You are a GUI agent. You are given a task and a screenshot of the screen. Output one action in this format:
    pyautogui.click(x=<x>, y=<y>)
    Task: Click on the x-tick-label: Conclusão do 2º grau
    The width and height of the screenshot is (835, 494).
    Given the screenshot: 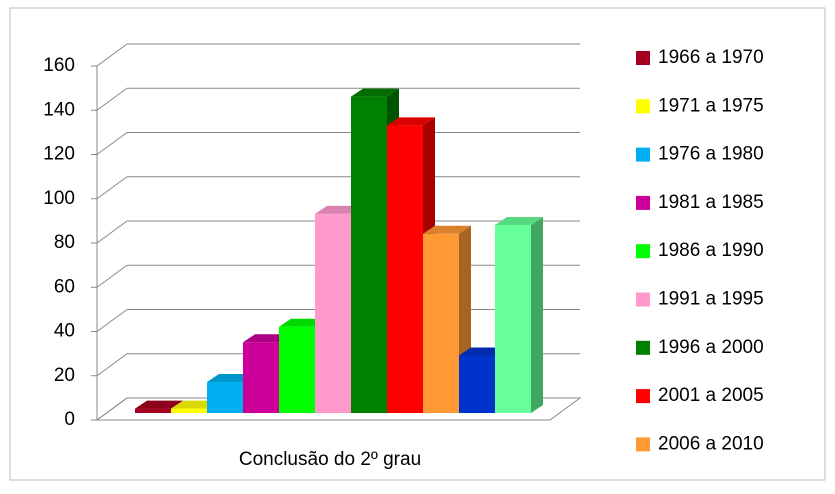 What is the action you would take?
    pyautogui.click(x=330, y=459)
    